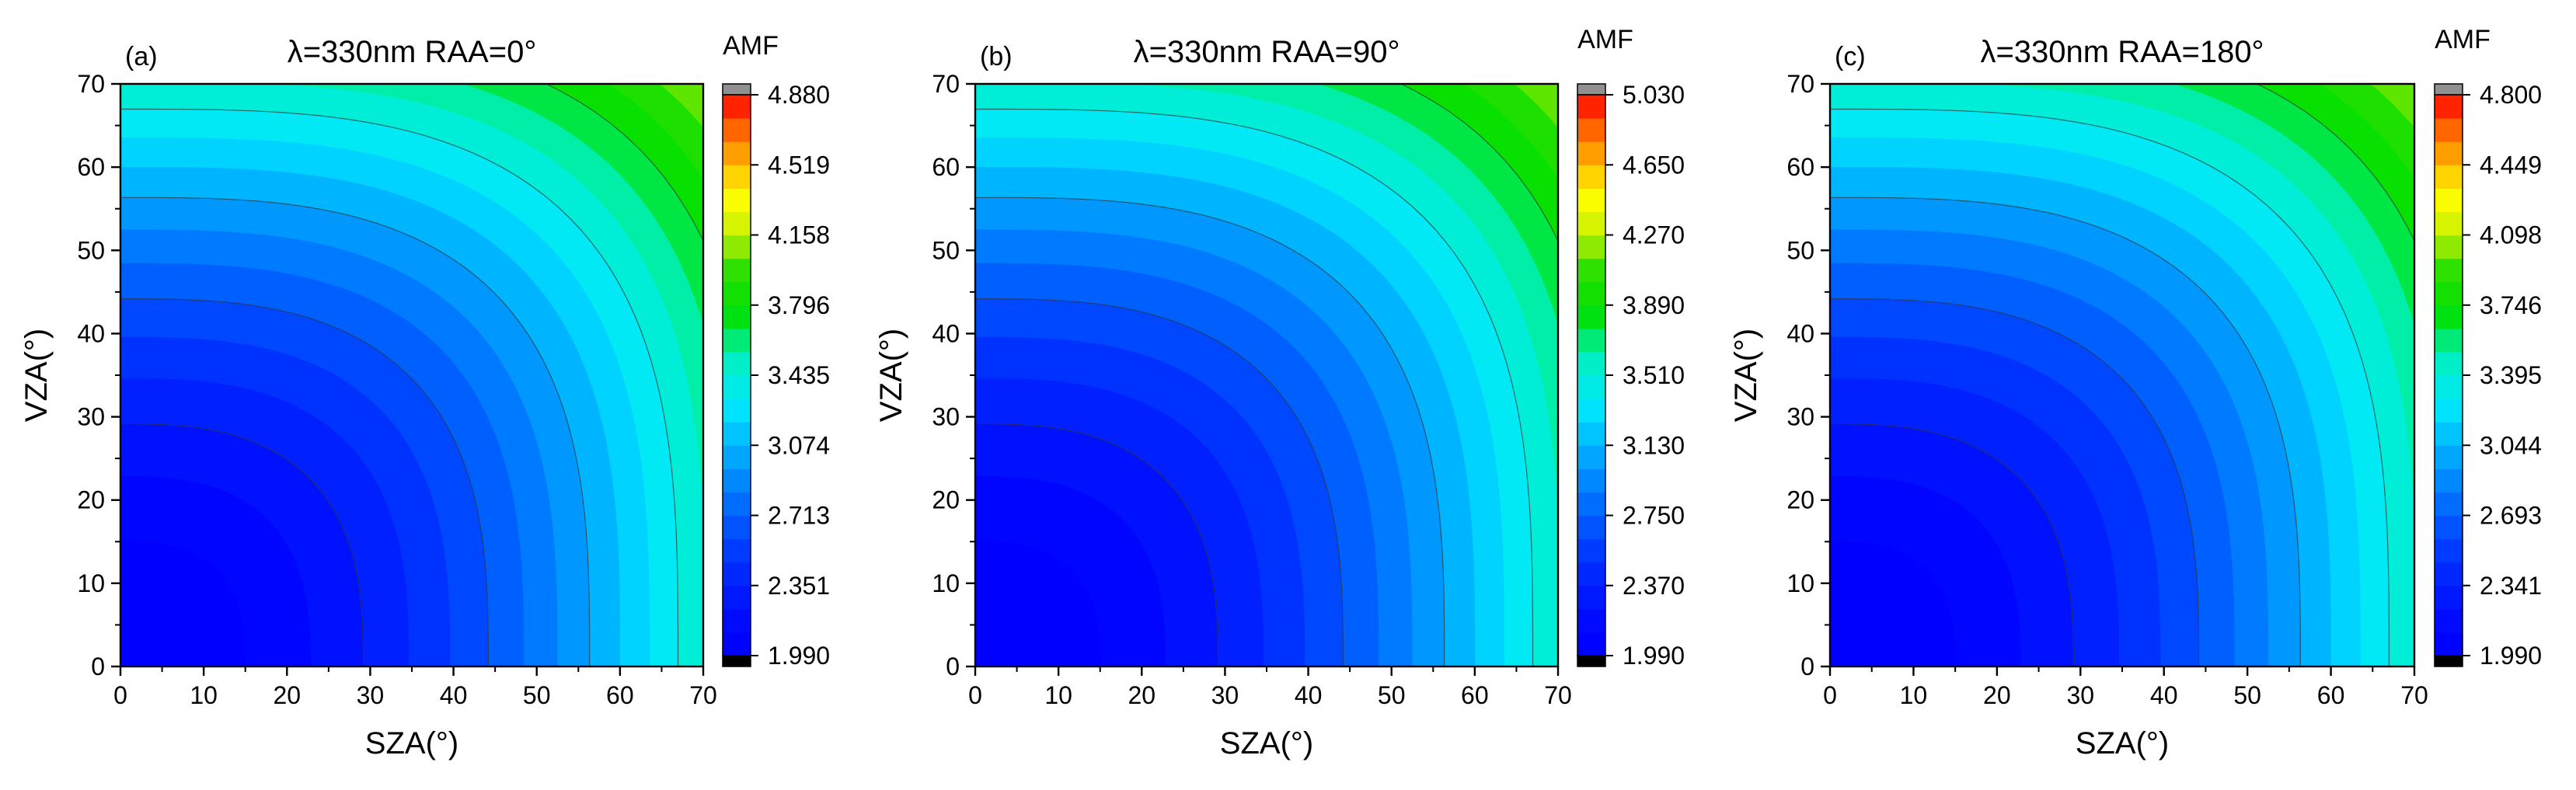  What do you see at coordinates (799, 516) in the screenshot?
I see `colorbar-tick-label: 2.713` at bounding box center [799, 516].